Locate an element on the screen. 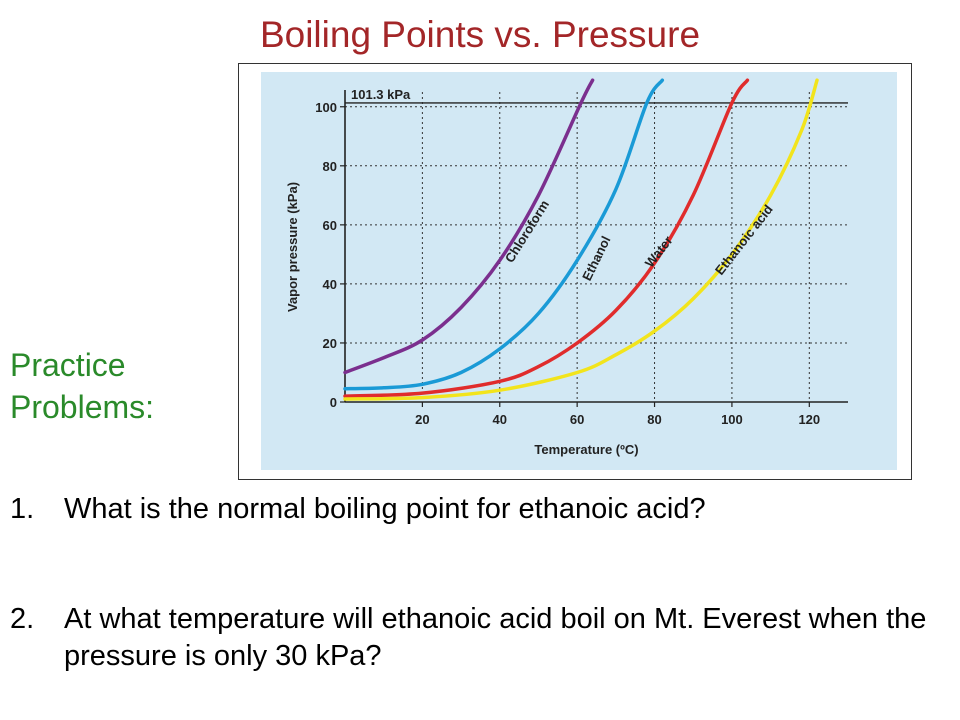  x-tick-label-120: 120 is located at coordinates (809, 419).